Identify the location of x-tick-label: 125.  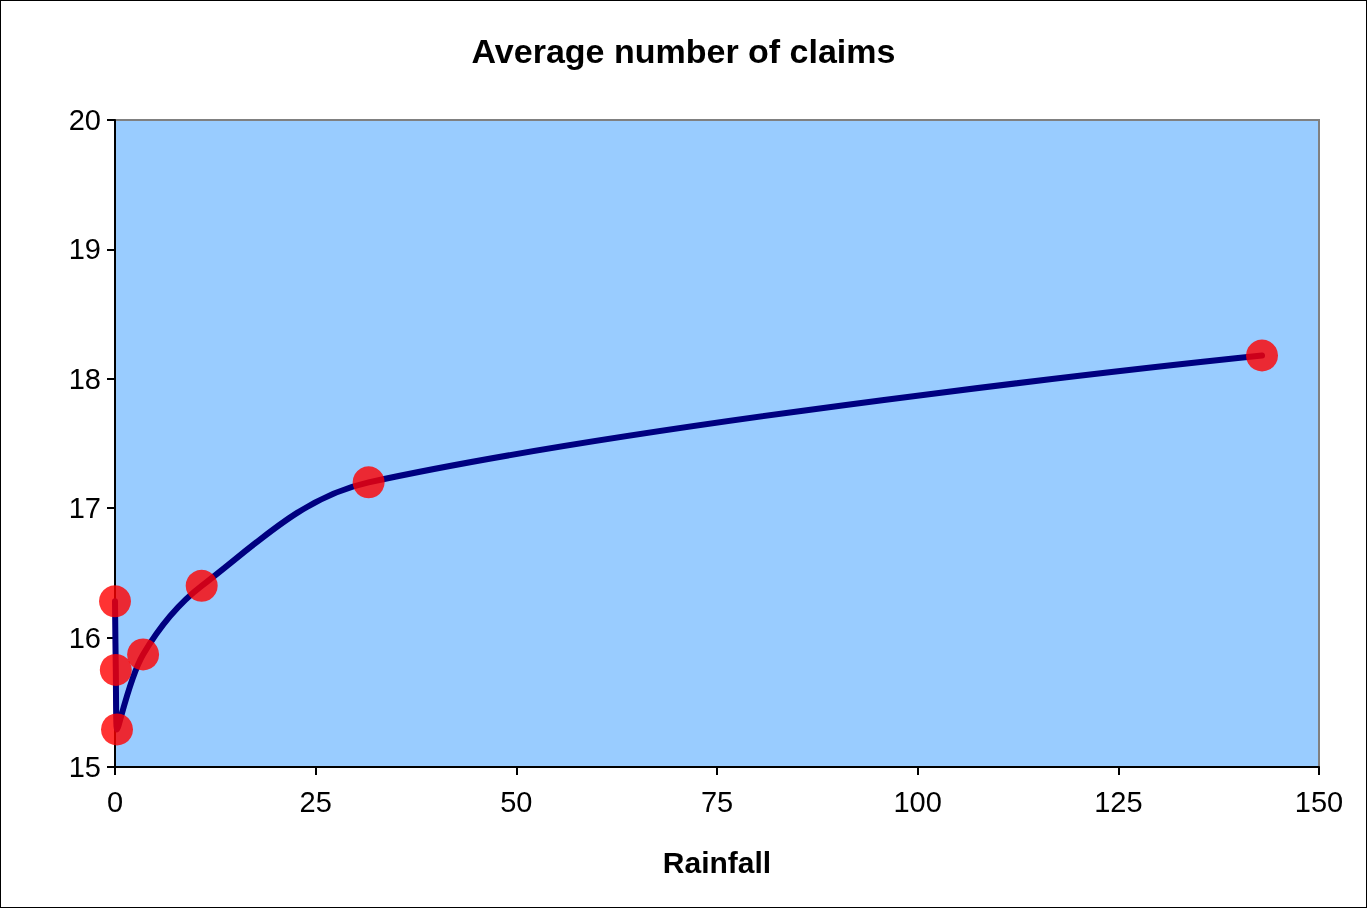
(1118, 801).